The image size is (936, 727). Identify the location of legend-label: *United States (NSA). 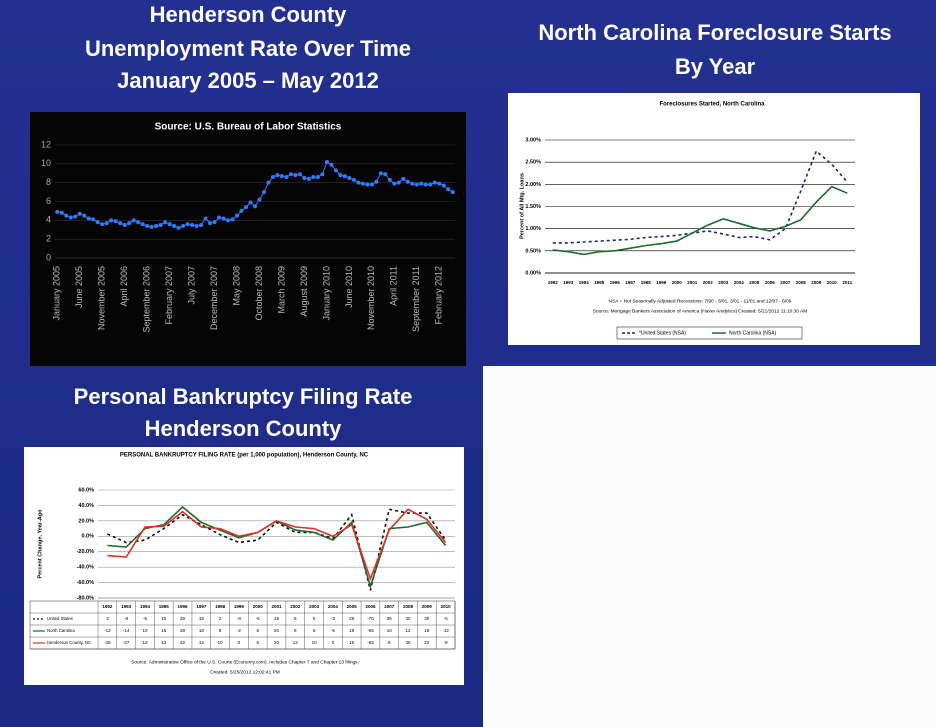
(662, 333).